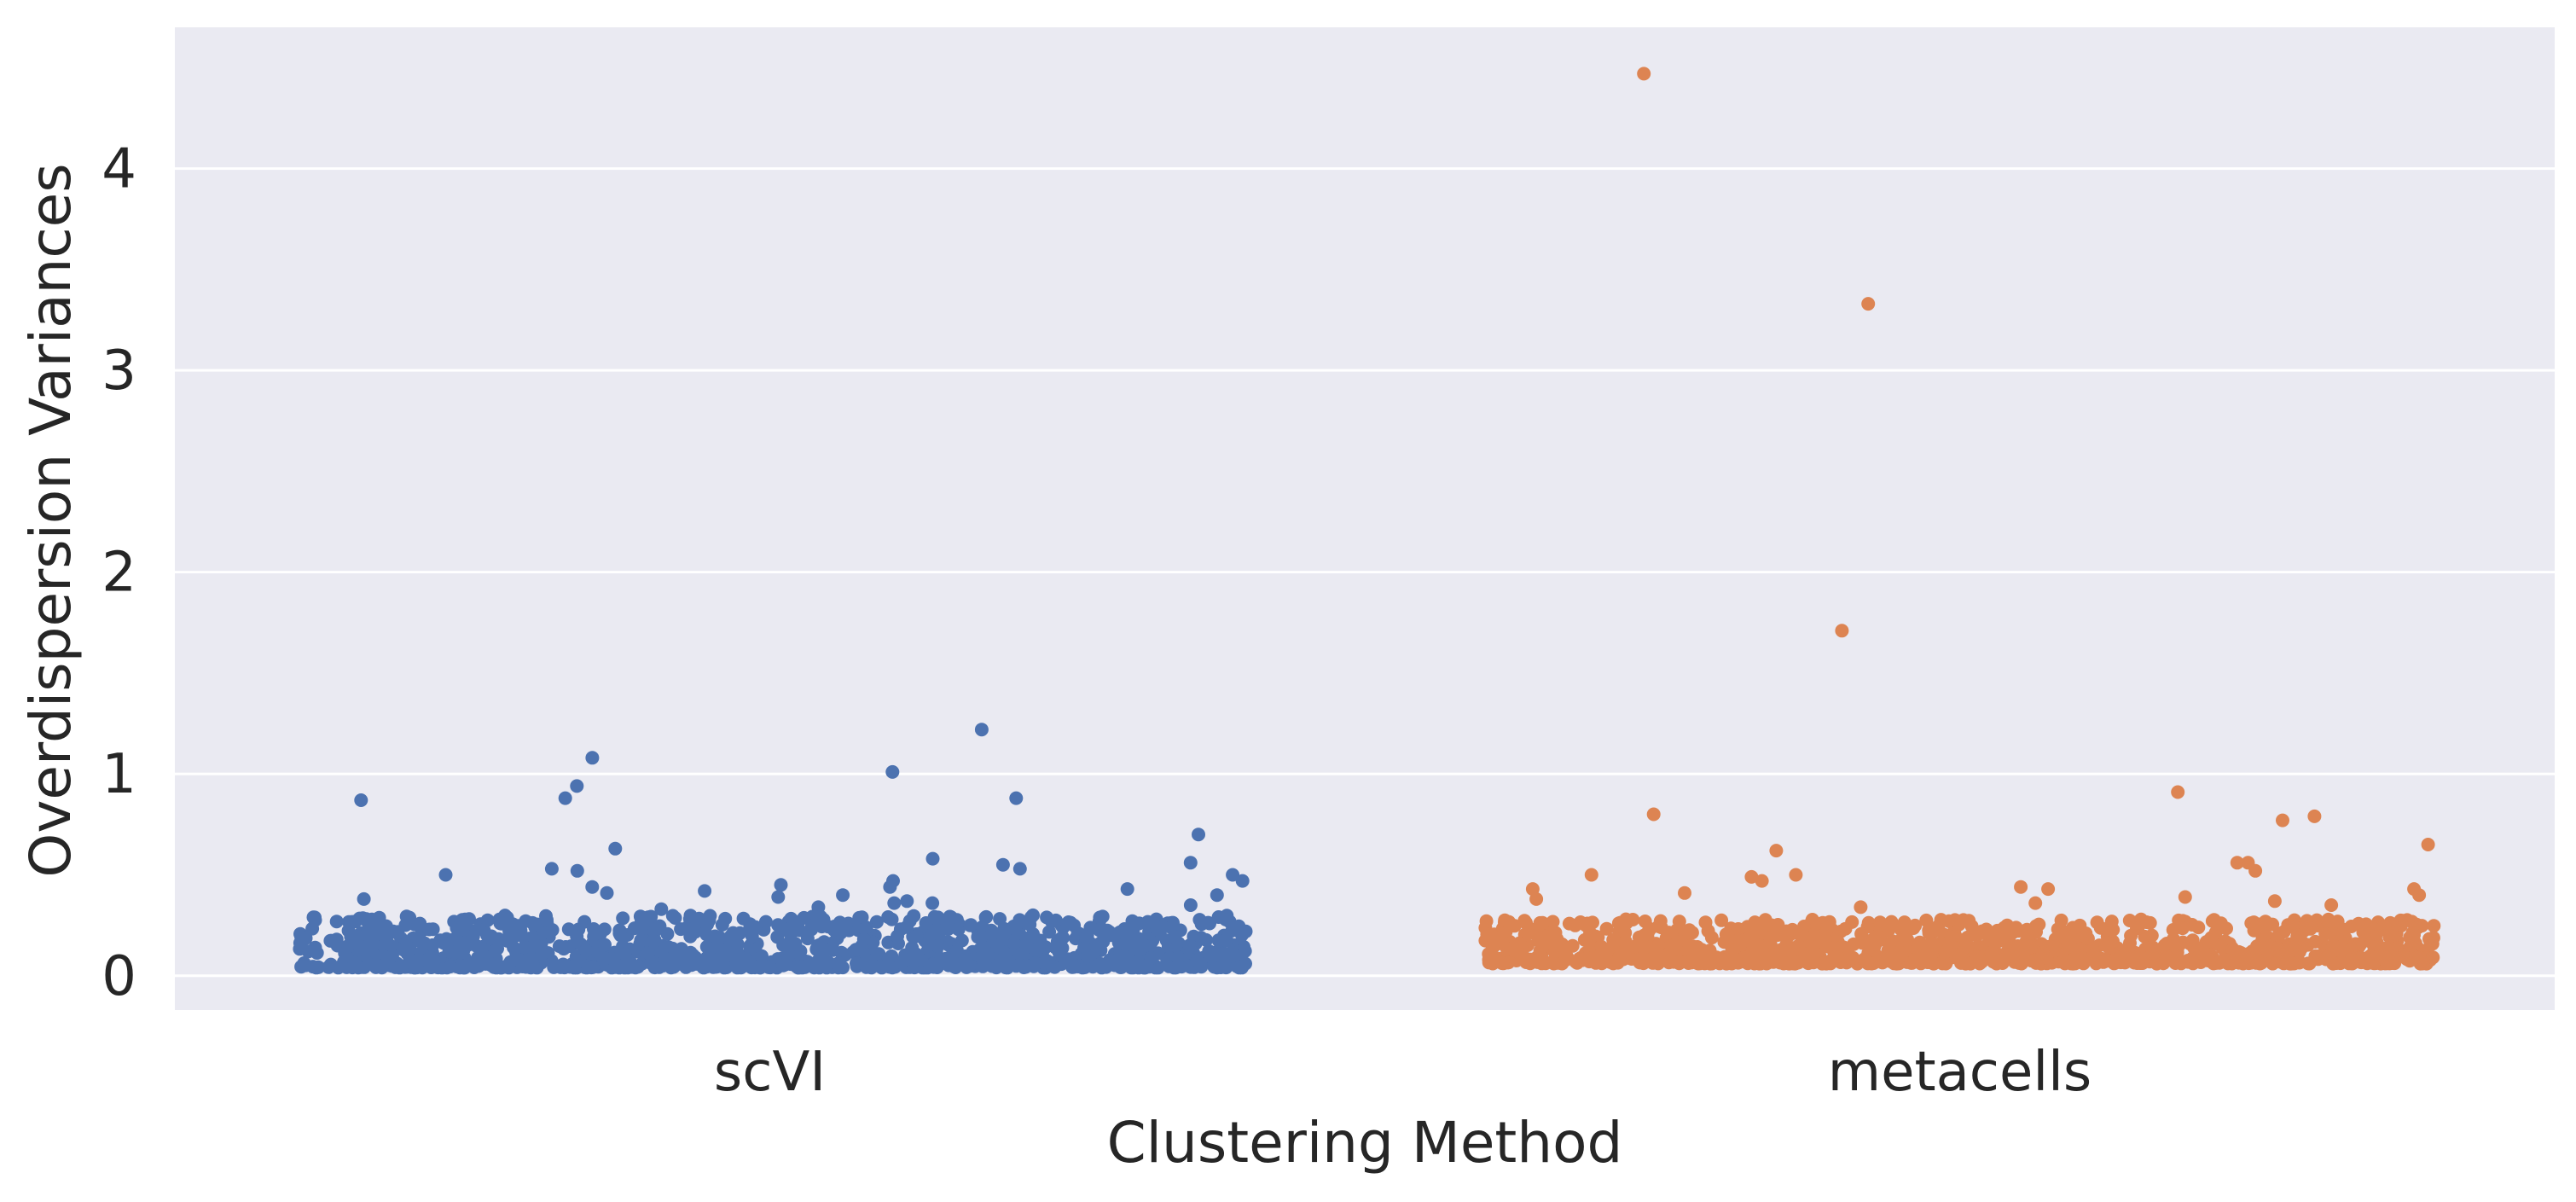 Image resolution: width=2576 pixels, height=1202 pixels. I want to click on y-tick-label: 4, so click(119, 169).